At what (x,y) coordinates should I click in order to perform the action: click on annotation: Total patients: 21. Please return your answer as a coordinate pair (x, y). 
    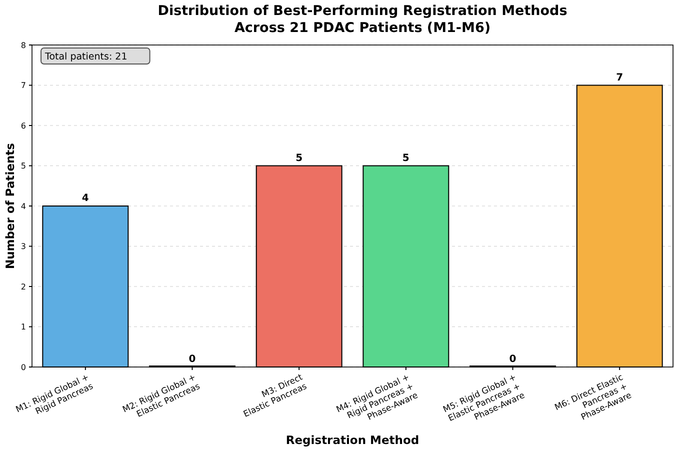
    Looking at the image, I should click on (86, 57).